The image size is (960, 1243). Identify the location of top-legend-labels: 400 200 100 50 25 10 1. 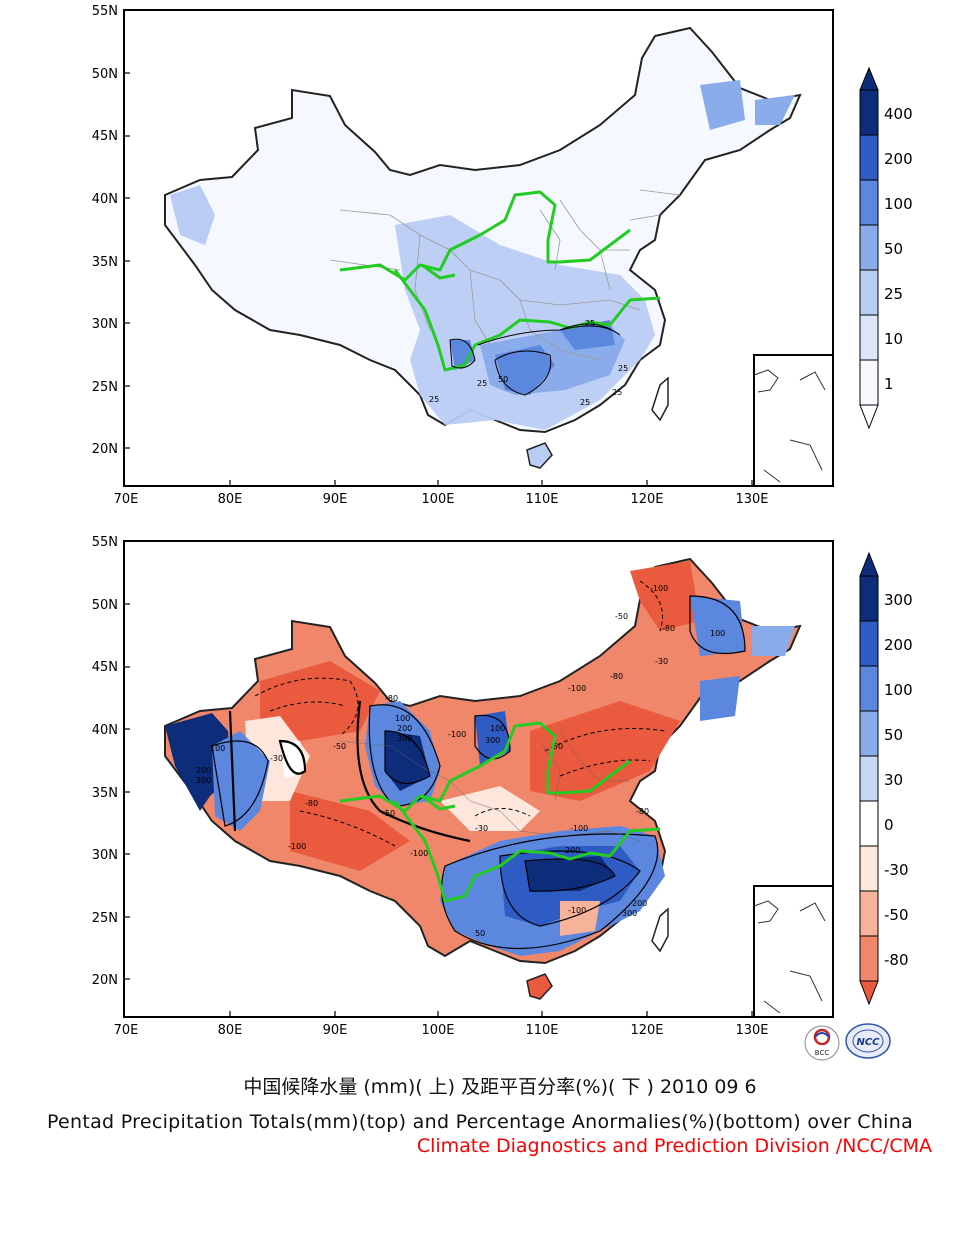
(898, 249).